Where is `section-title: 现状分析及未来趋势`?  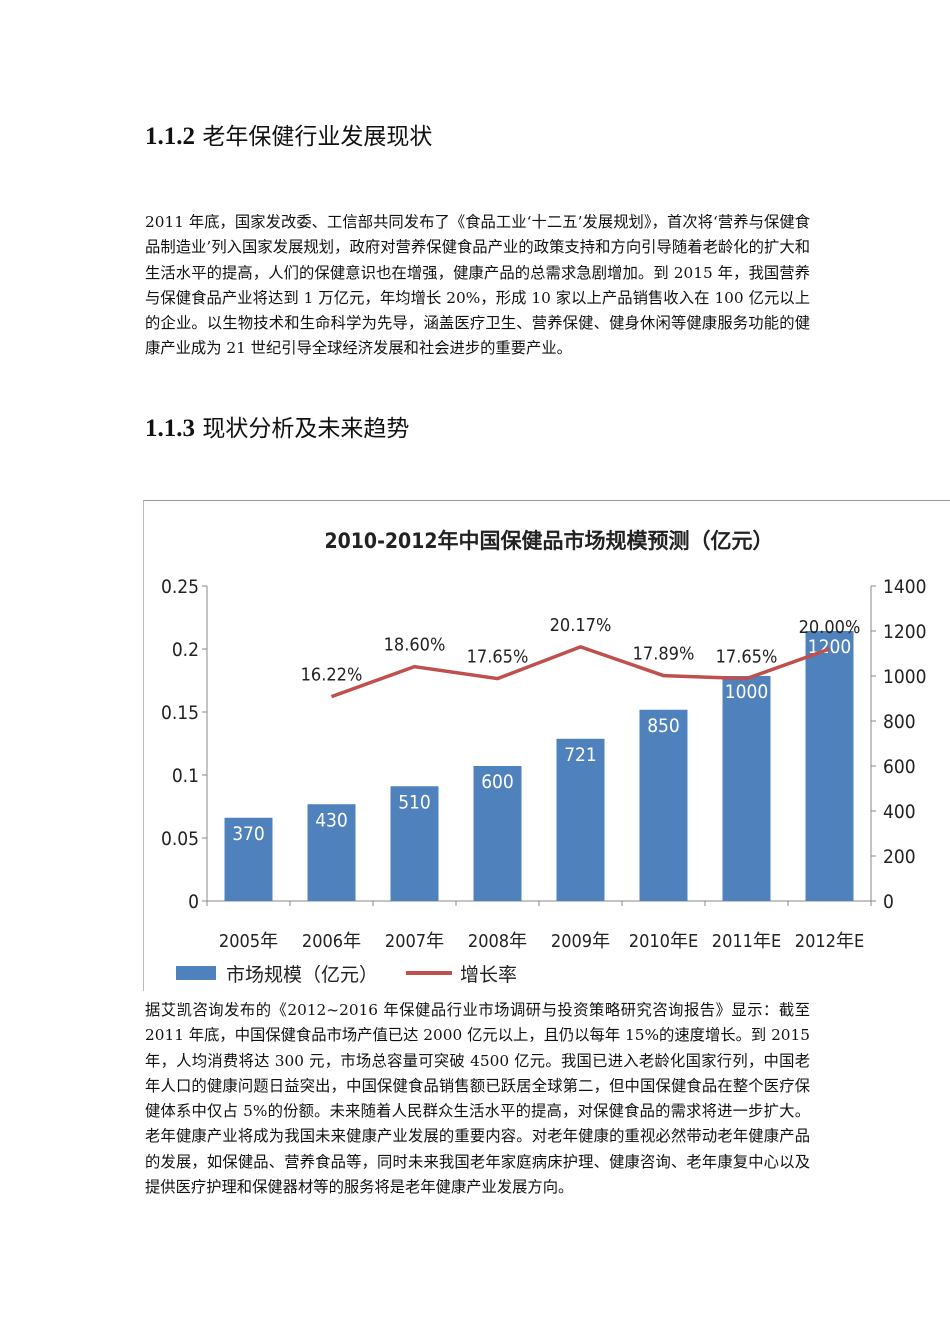
section-title: 现状分析及未来趋势 is located at coordinates (306, 429).